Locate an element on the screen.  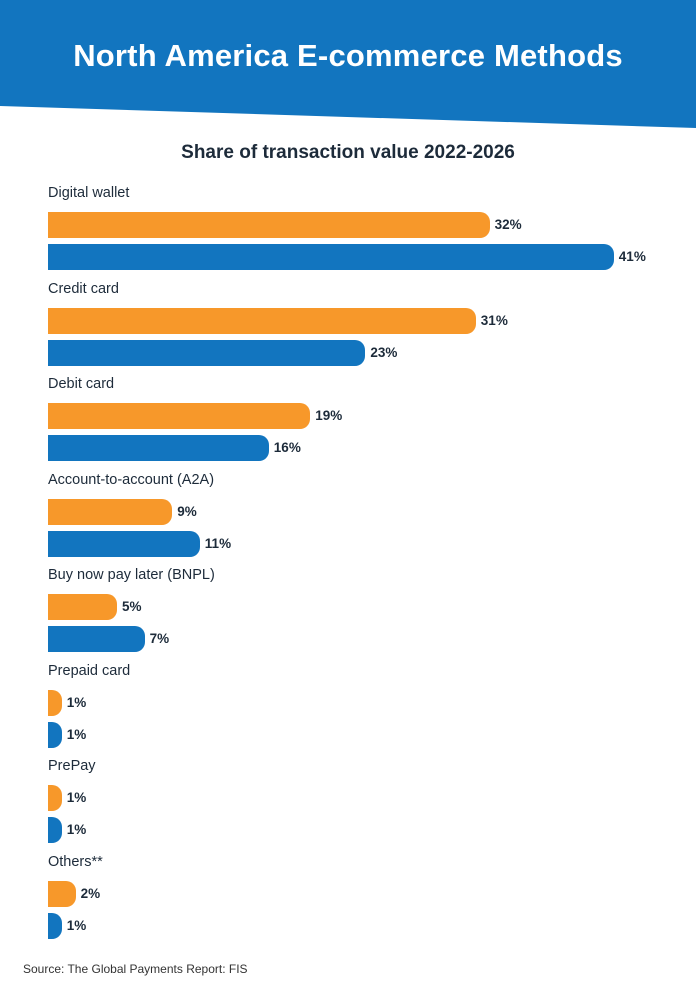
data-label: 16% is located at coordinates (287, 447).